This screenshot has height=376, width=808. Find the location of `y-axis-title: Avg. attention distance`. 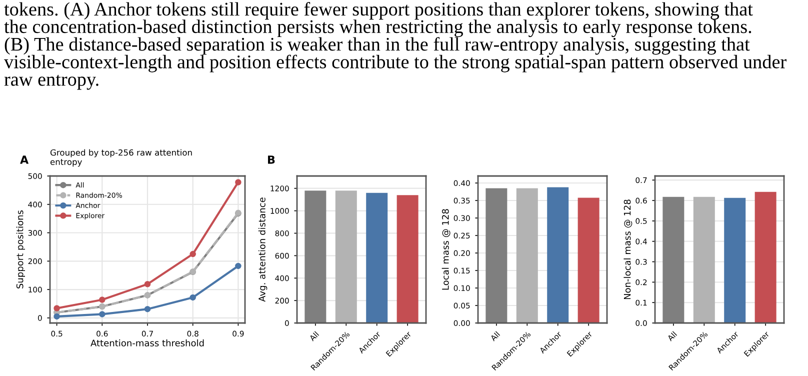

y-axis-title: Avg. attention distance is located at coordinates (263, 250).